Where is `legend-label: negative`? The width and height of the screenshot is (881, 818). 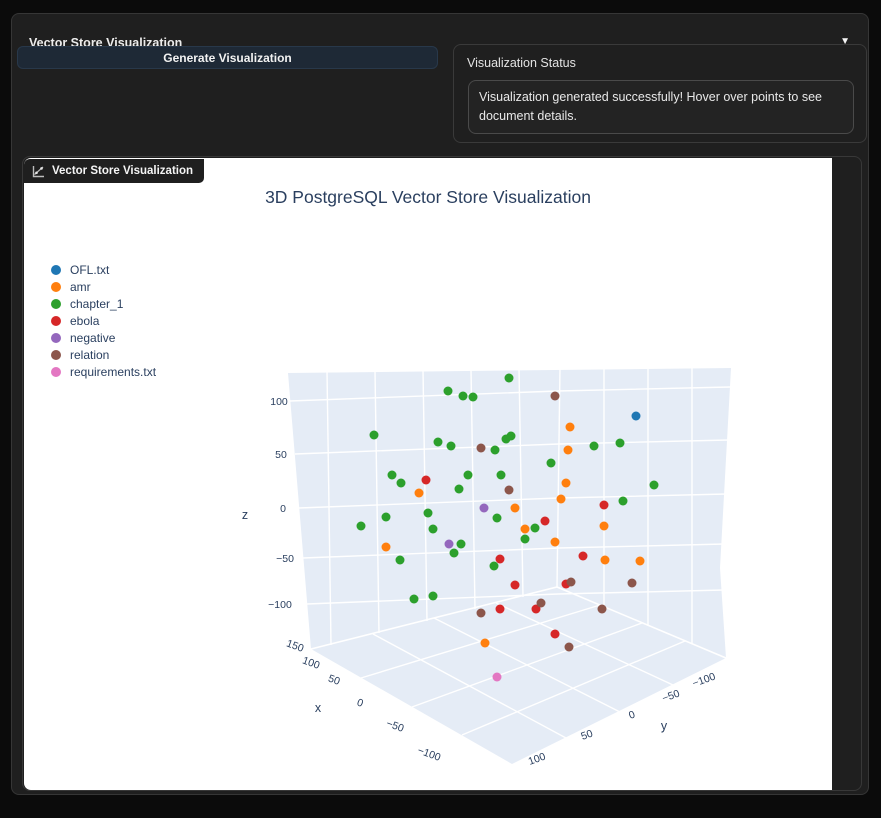 legend-label: negative is located at coordinates (93, 337).